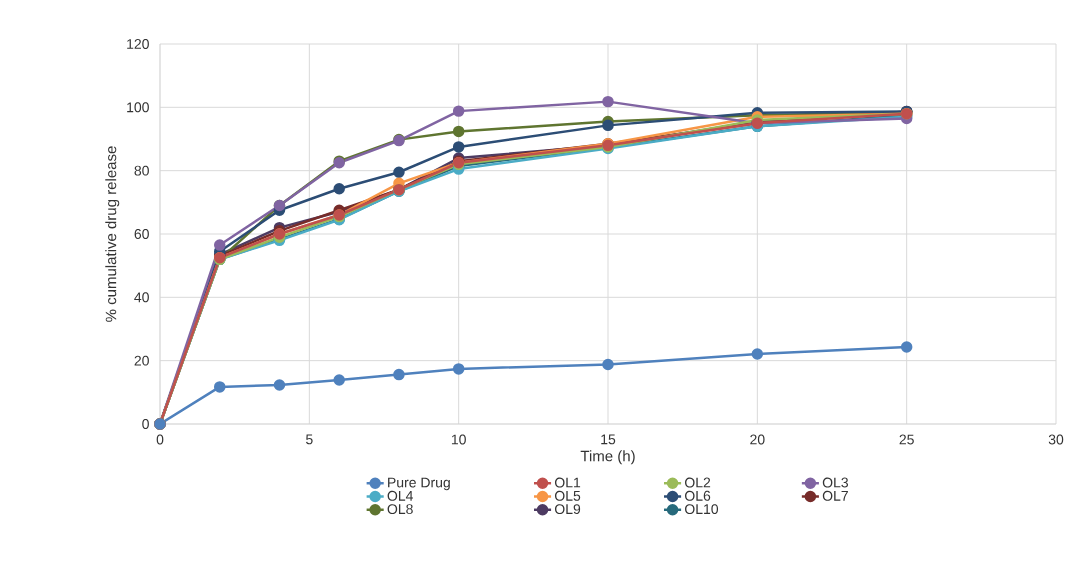 The height and width of the screenshot is (583, 1088). What do you see at coordinates (702, 509) in the screenshot?
I see `legend-label: OL10` at bounding box center [702, 509].